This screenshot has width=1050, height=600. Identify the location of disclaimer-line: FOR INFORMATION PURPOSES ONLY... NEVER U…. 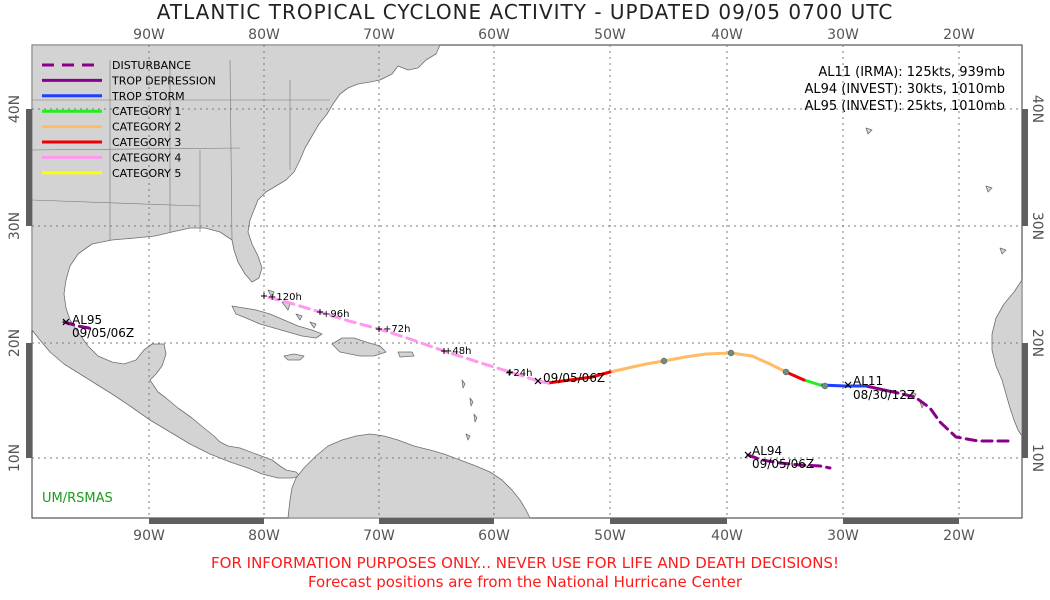
(525, 563).